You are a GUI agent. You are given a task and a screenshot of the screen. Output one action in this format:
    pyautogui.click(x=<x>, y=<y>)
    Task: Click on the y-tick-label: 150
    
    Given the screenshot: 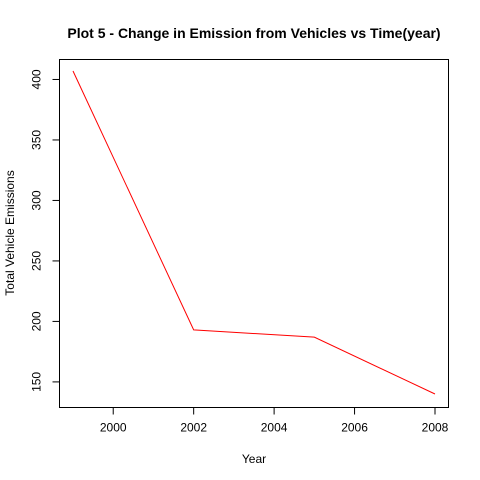 What is the action you would take?
    pyautogui.click(x=37, y=382)
    